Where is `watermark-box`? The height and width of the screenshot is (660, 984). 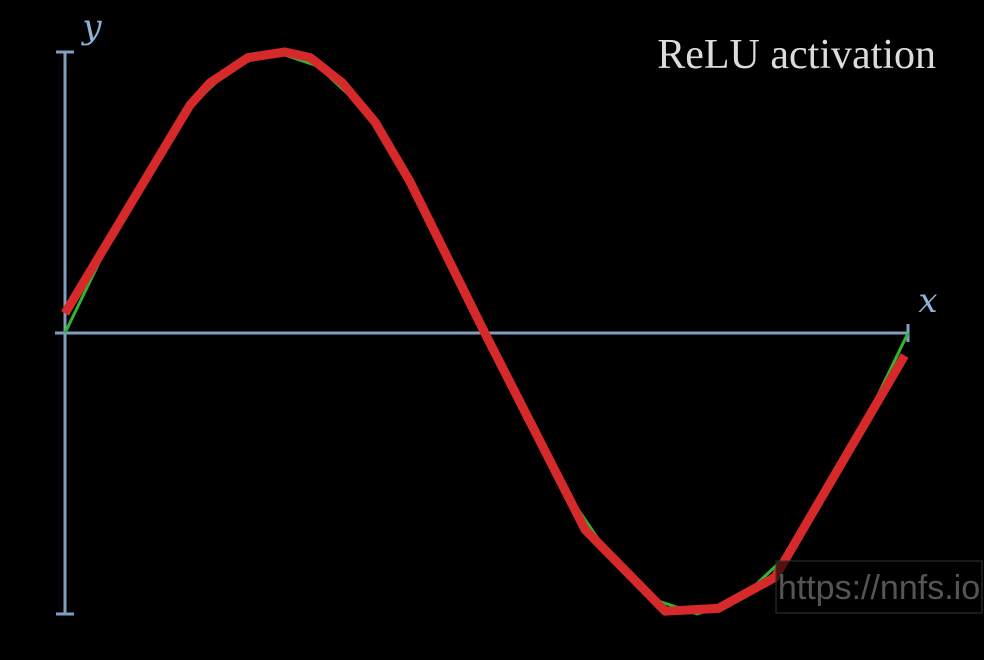
watermark-box is located at coordinates (879, 587).